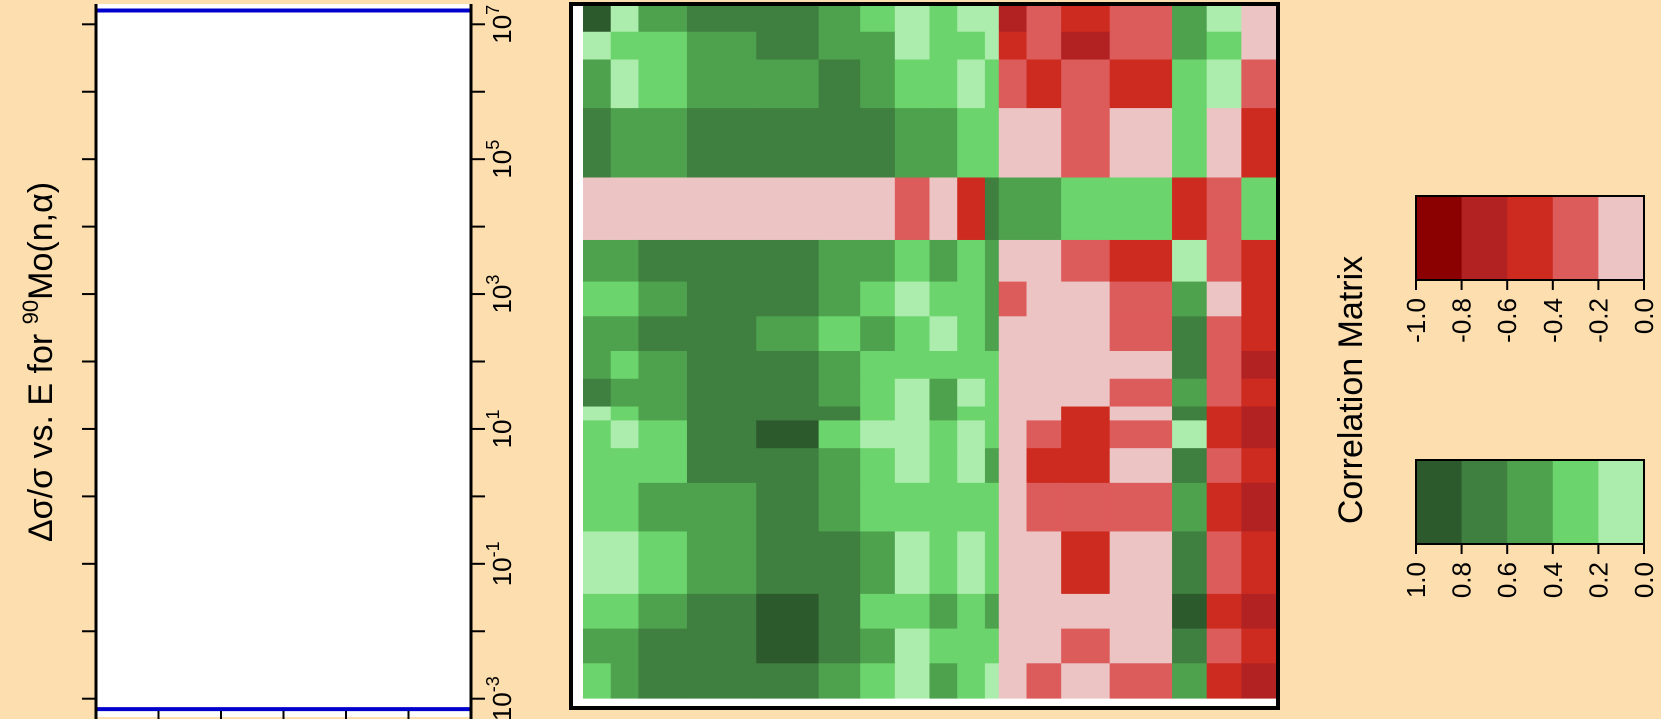  What do you see at coordinates (1598, 580) in the screenshot?
I see `legend-tick-label: 0.2` at bounding box center [1598, 580].